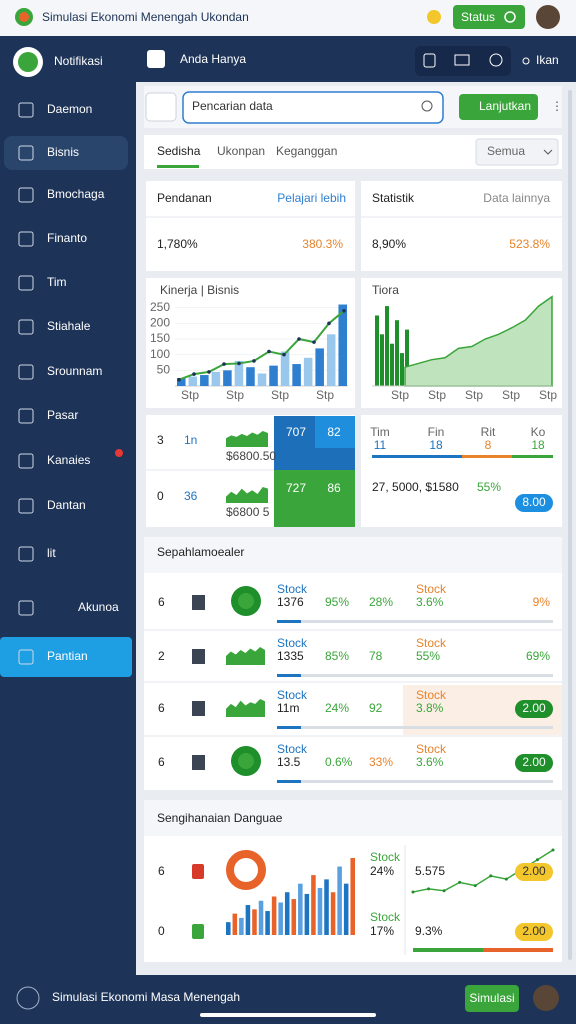 The image size is (576, 1024). I want to click on tab: Ukonpan, so click(241, 151).